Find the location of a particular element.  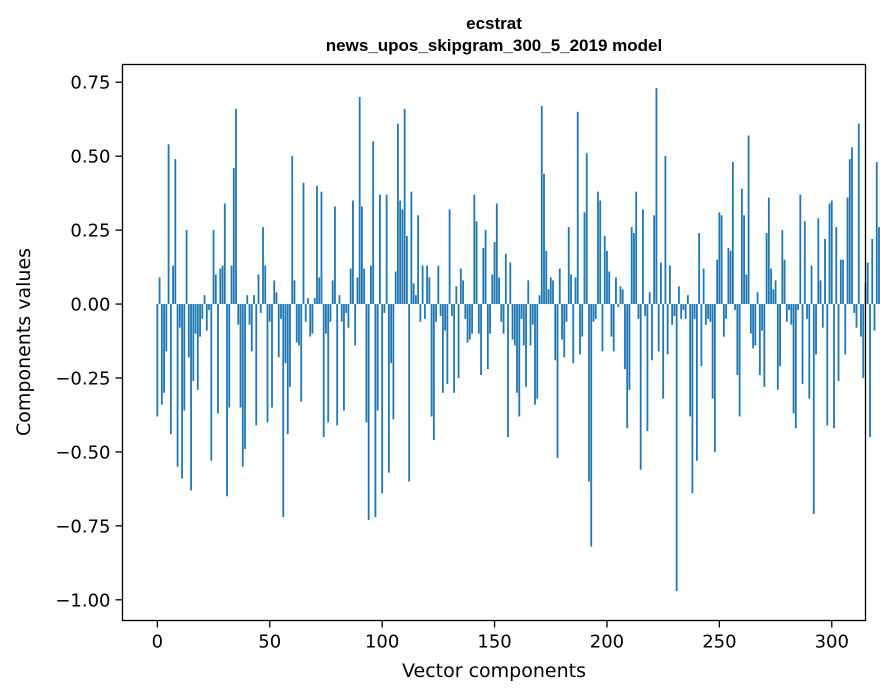

y-tick-label: 0.50 is located at coordinates (90, 157).